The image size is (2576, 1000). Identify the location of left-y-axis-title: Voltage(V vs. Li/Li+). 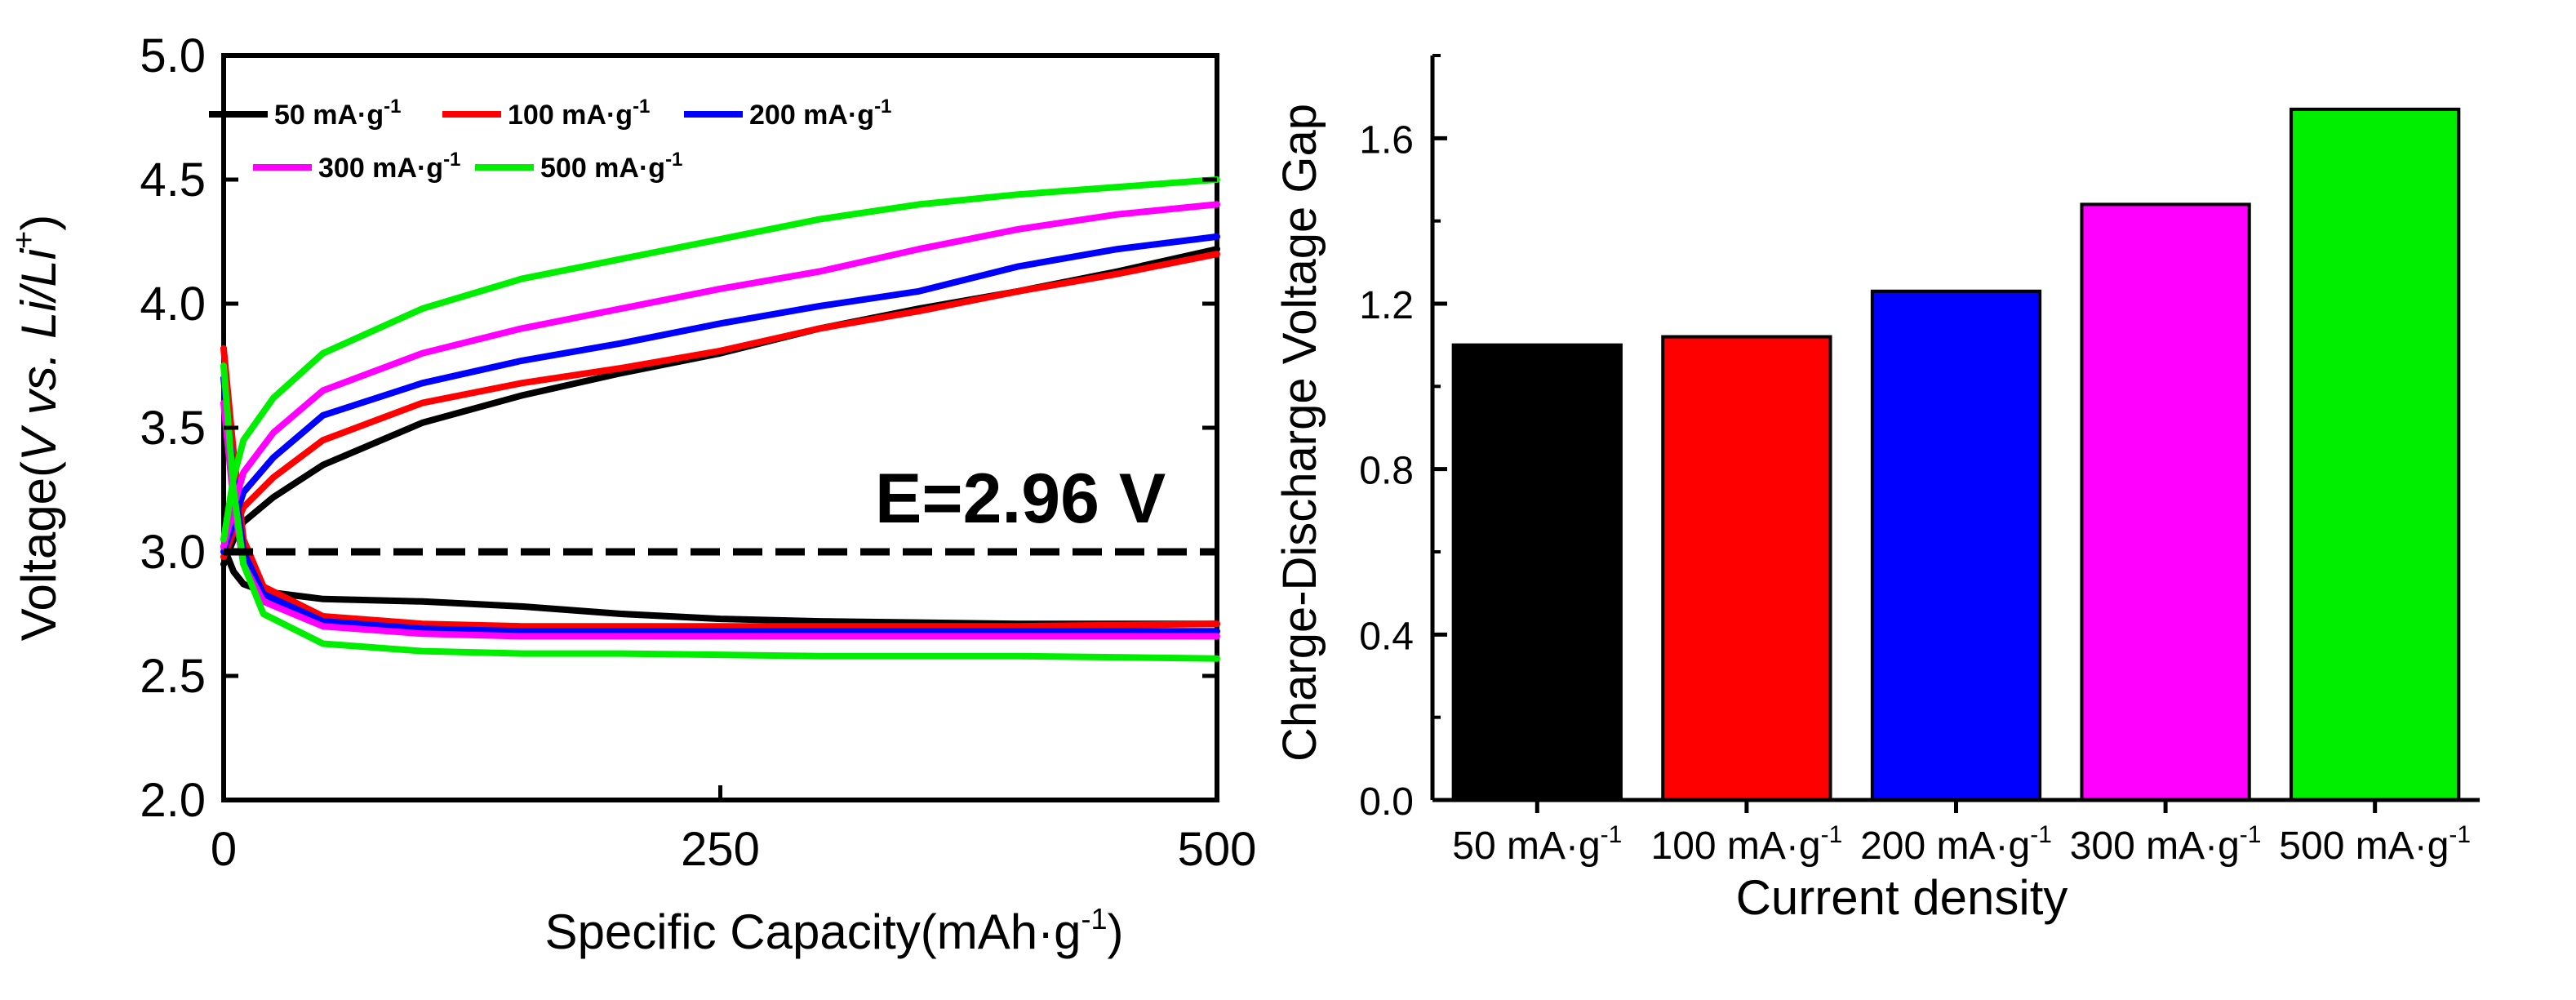
(36, 428).